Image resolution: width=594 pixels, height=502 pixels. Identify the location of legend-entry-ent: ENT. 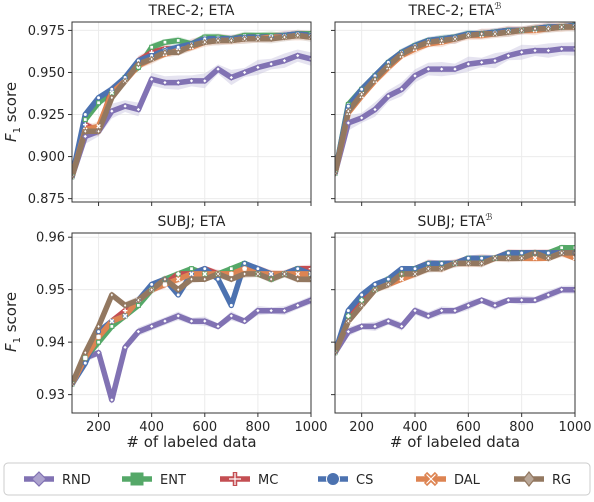
(154, 480).